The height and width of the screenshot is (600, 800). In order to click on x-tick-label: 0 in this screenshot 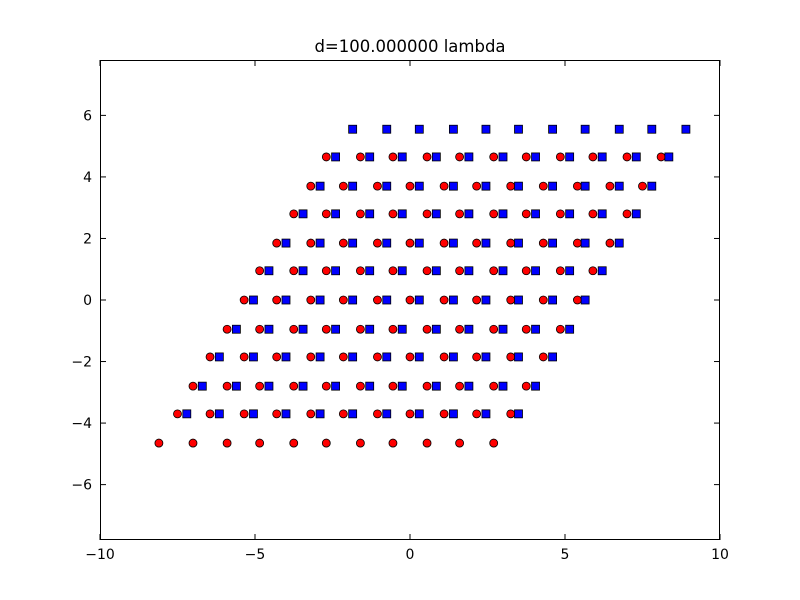, I will do `click(410, 555)`.